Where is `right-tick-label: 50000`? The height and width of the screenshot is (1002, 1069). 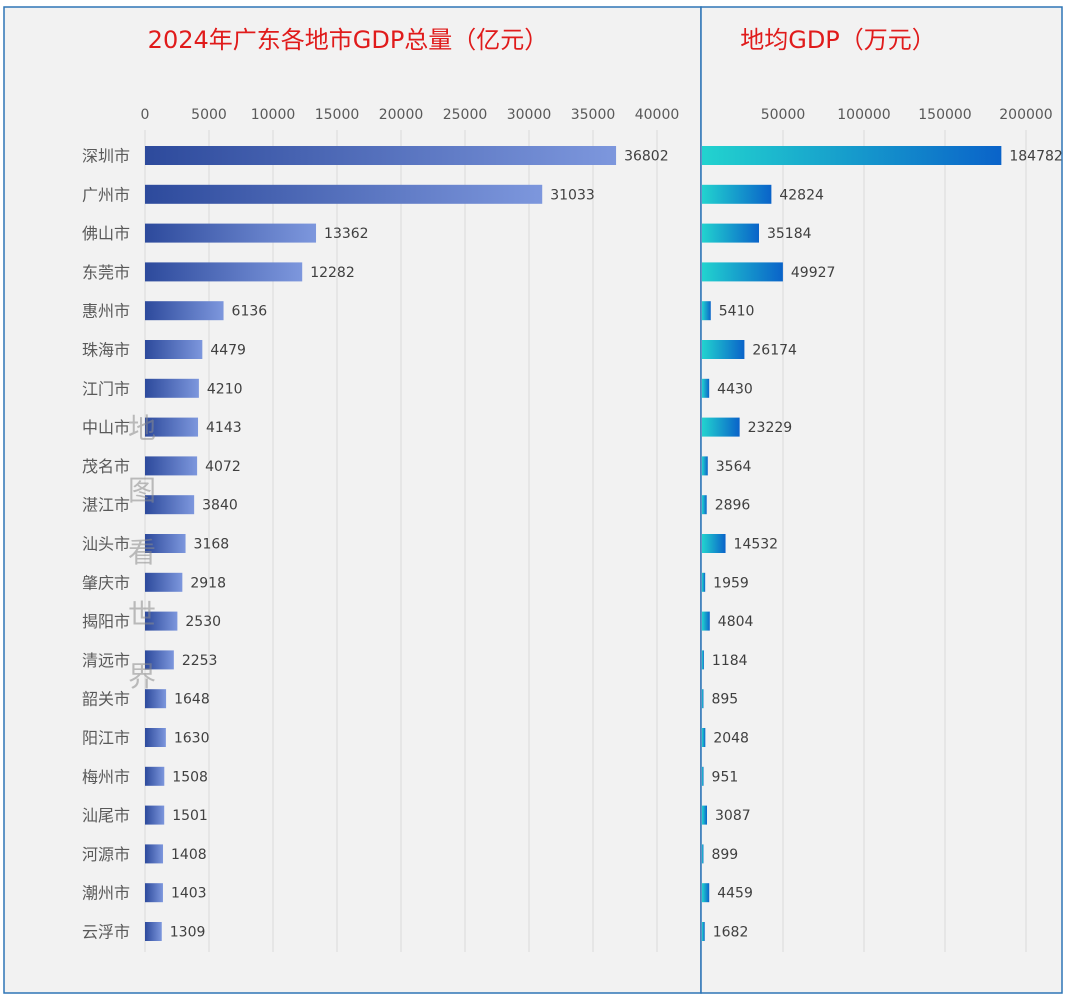 right-tick-label: 50000 is located at coordinates (783, 115).